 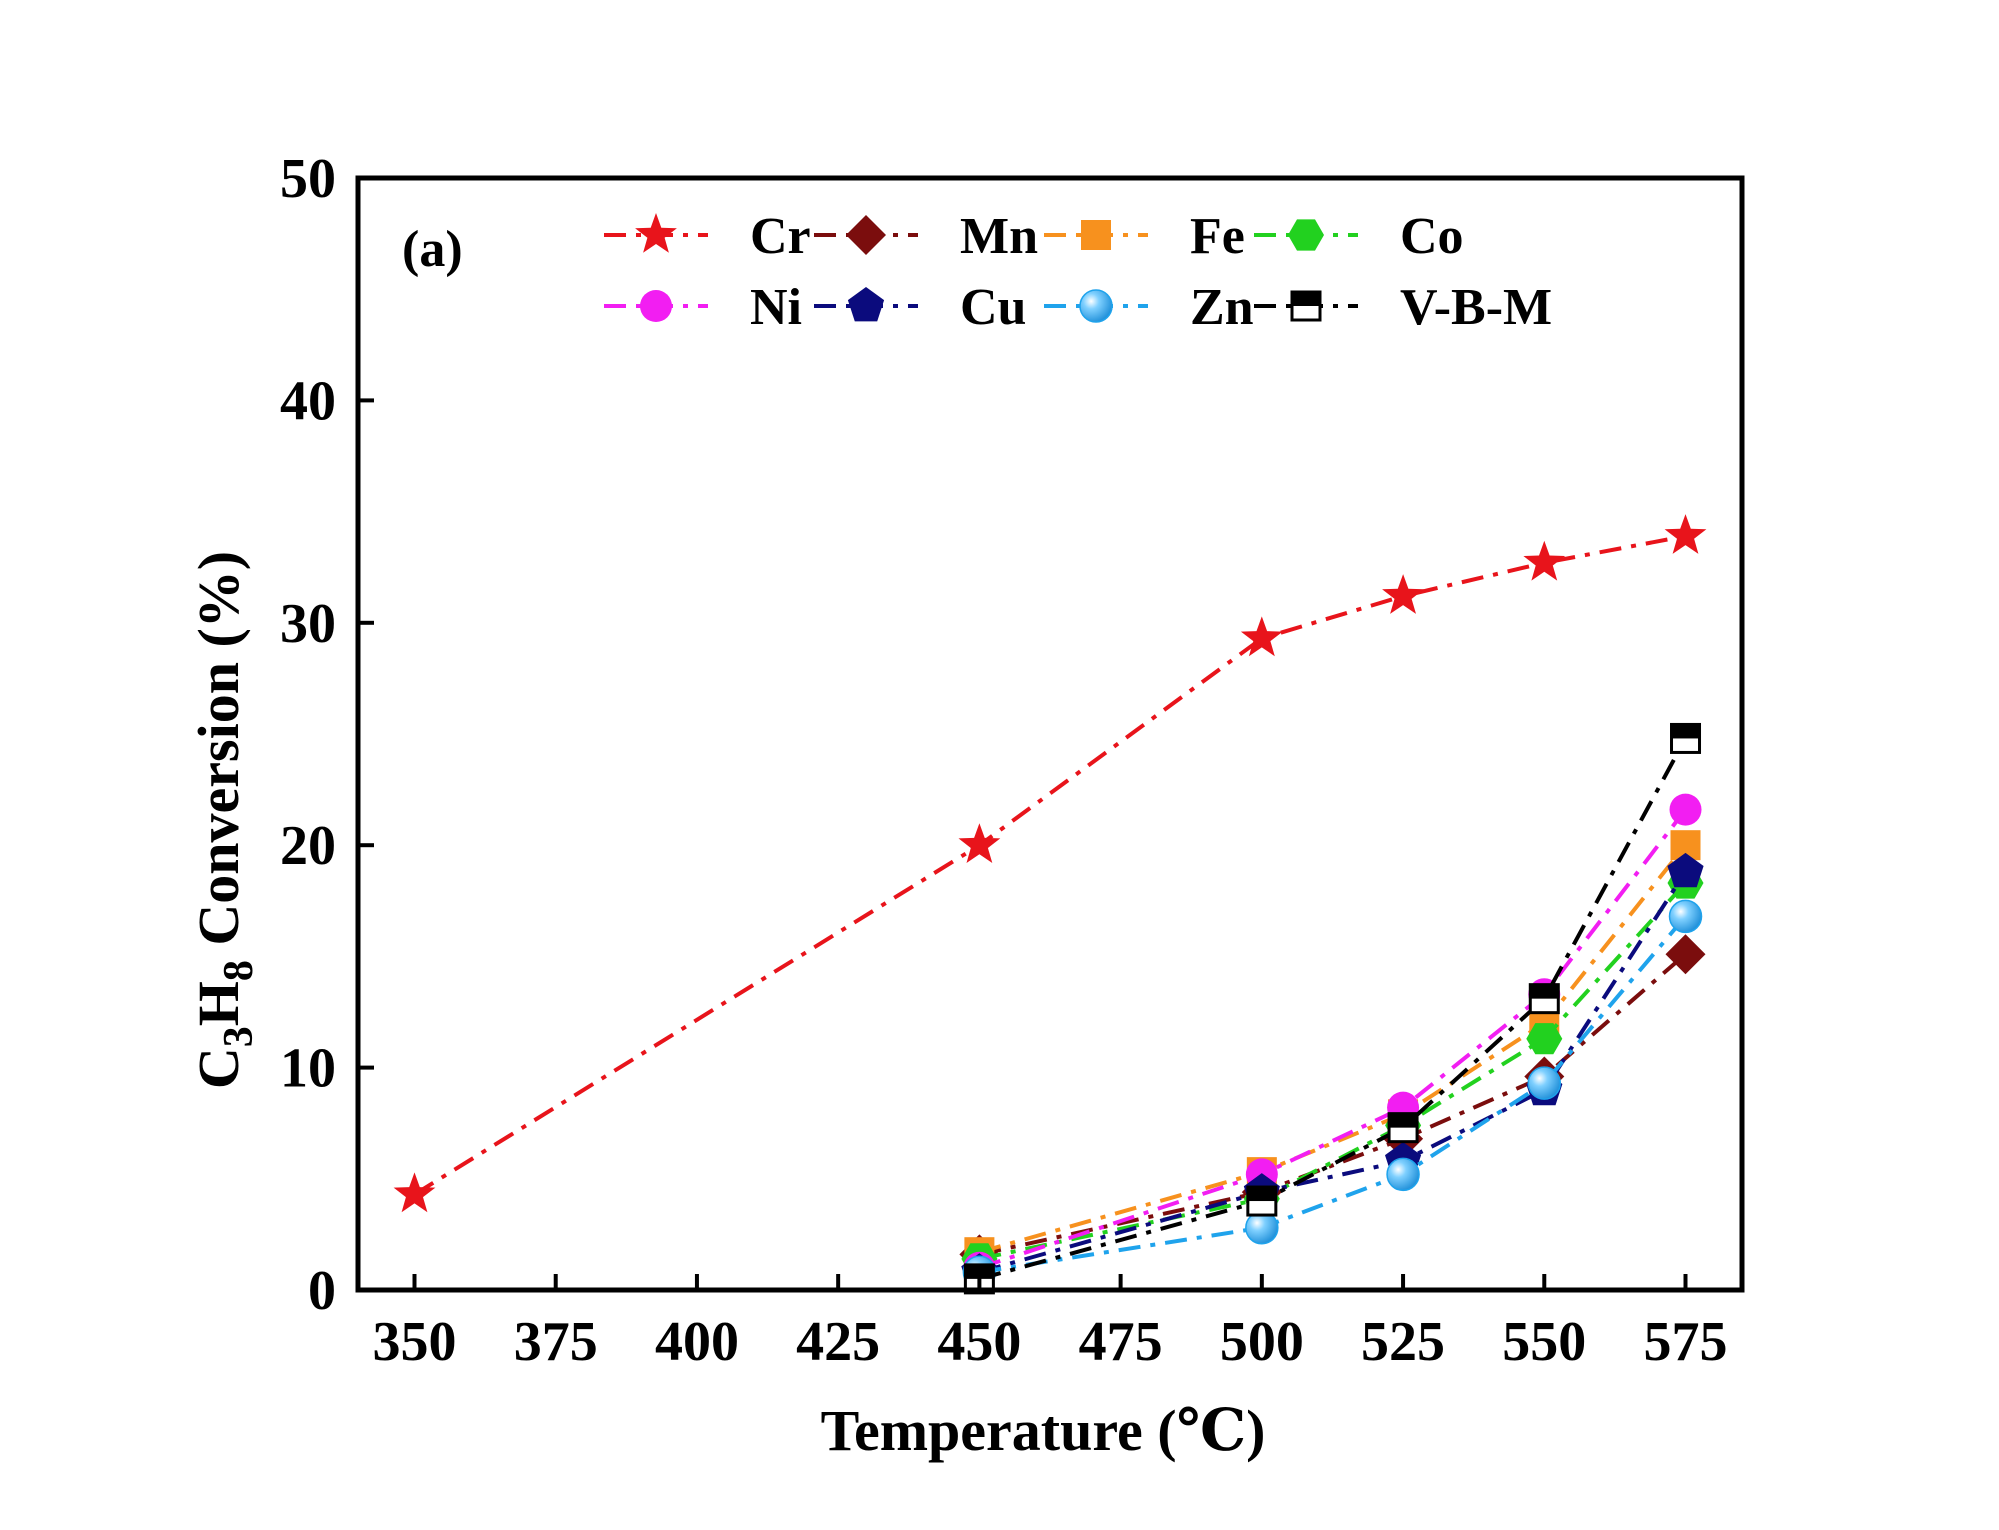 I want to click on y-tick-label: 0, so click(x=322, y=1291).